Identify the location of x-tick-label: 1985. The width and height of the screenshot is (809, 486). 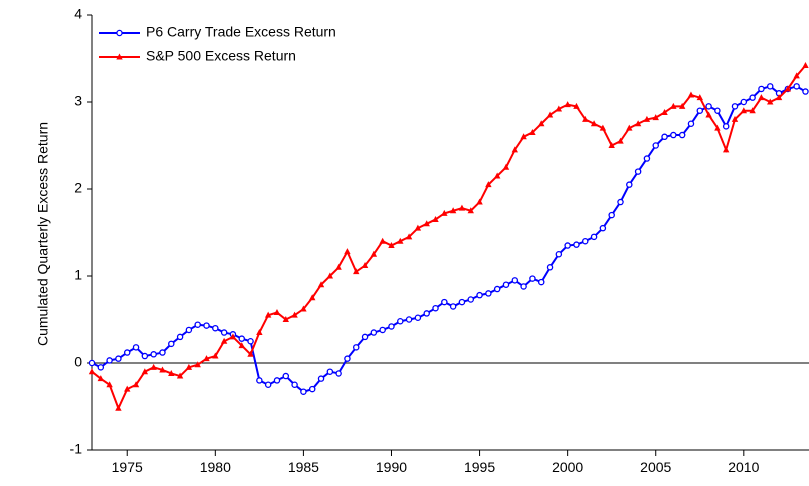
(303, 467).